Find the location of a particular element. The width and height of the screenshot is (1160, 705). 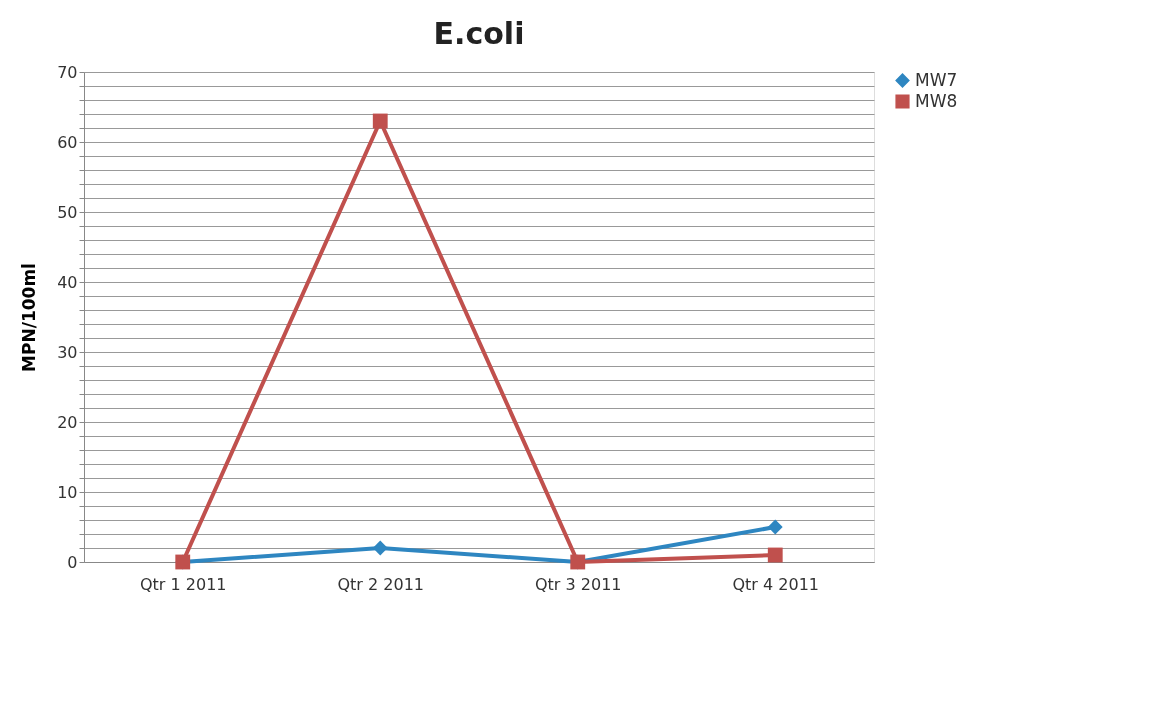

y-tick-label: 30 is located at coordinates (67, 352).